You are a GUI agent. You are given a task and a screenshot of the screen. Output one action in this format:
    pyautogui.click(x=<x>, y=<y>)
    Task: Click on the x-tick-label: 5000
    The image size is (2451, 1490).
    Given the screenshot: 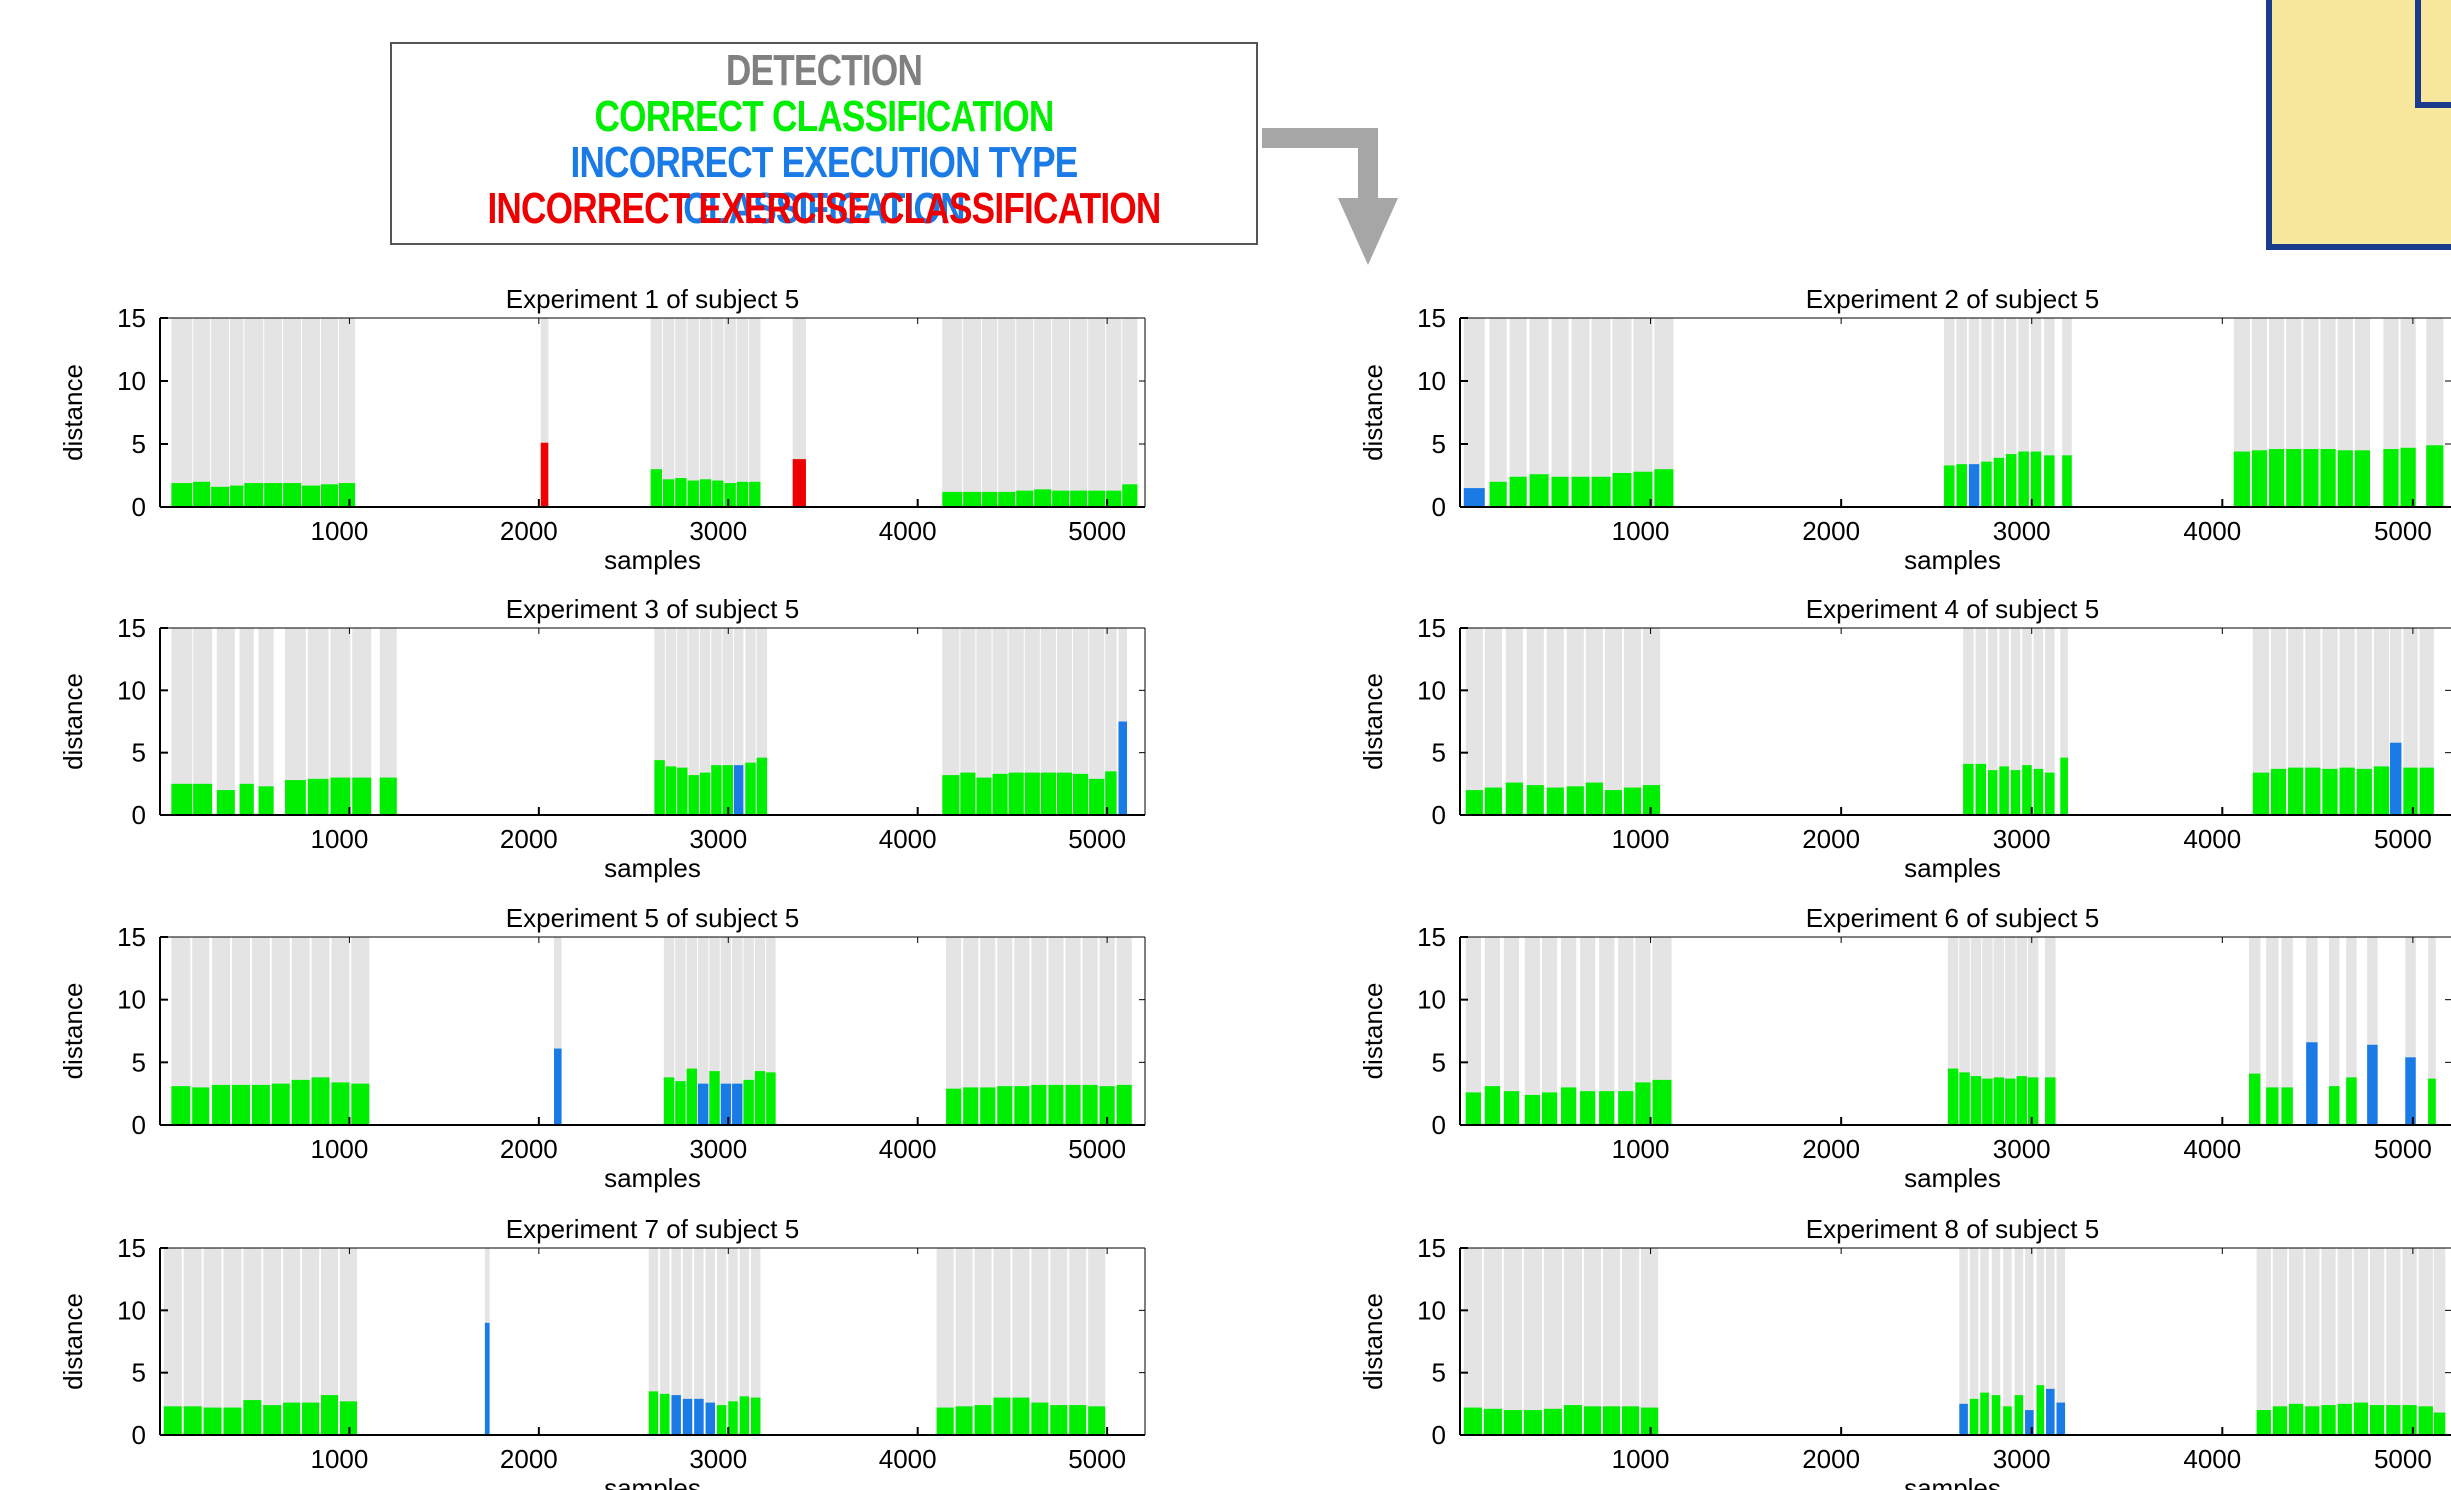 What is the action you would take?
    pyautogui.click(x=2403, y=839)
    